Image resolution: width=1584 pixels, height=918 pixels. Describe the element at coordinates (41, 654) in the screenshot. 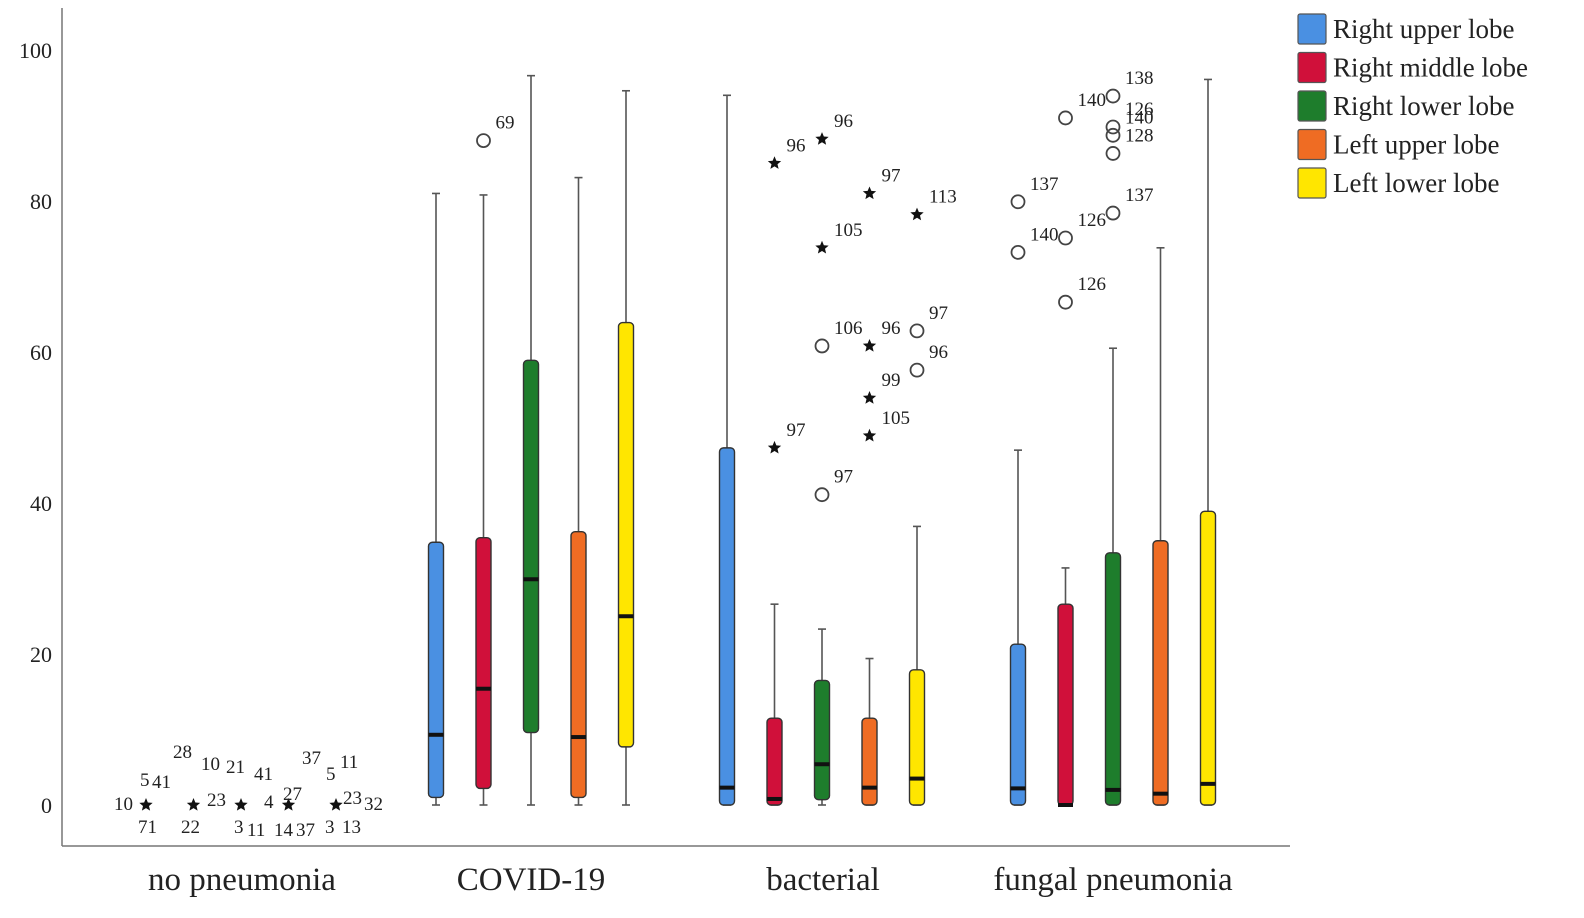

I see `y-tick-label: 20` at that location.